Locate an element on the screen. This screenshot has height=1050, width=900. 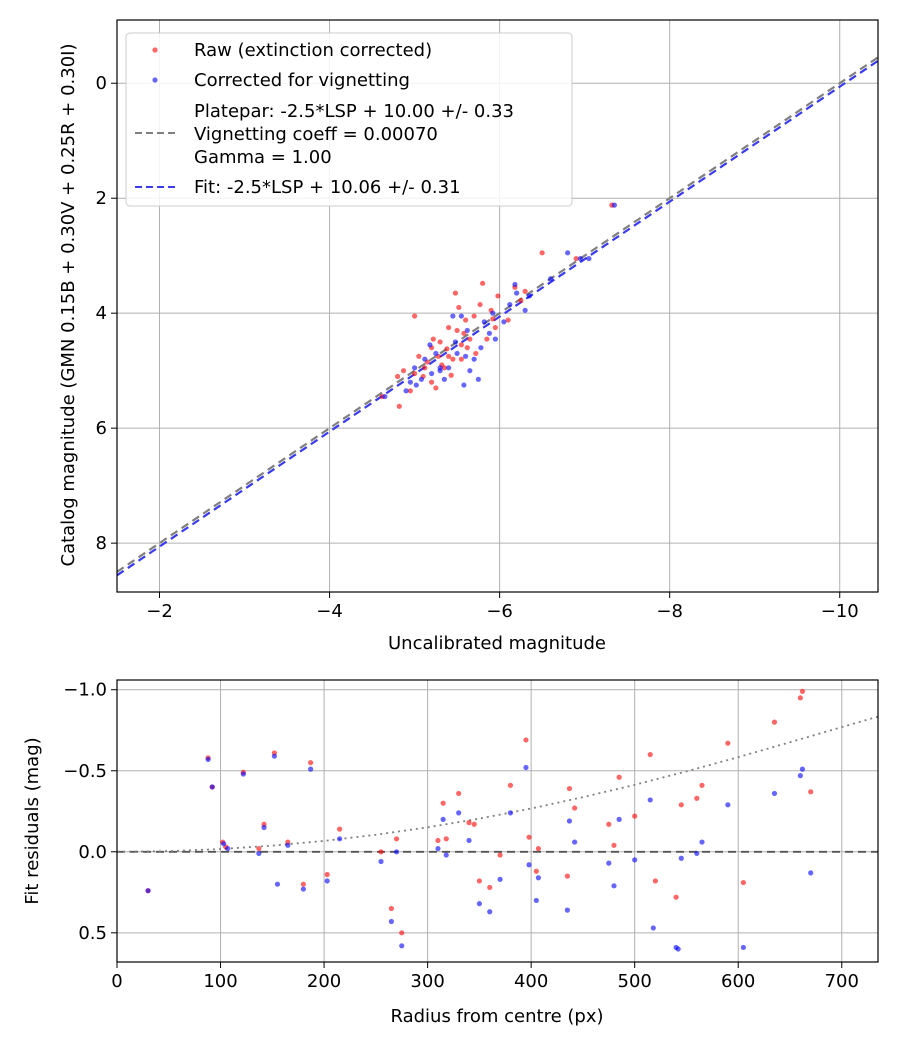
top-y-tick-label: 6 is located at coordinates (101, 428).